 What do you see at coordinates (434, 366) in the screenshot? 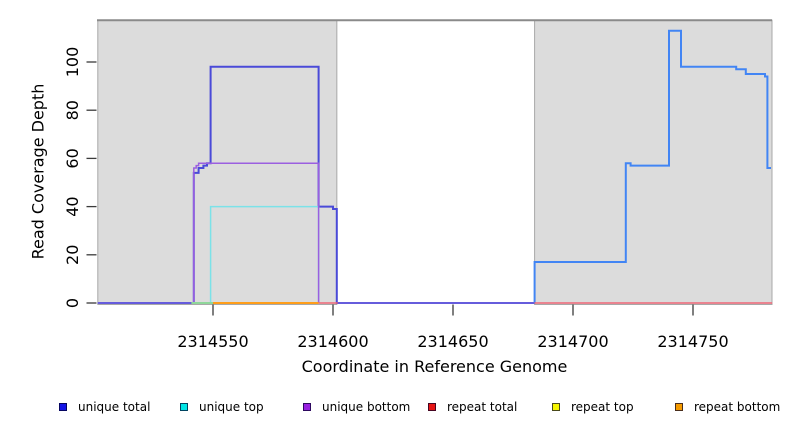
I see `x-axis-title: Coordinate in Reference Genome` at bounding box center [434, 366].